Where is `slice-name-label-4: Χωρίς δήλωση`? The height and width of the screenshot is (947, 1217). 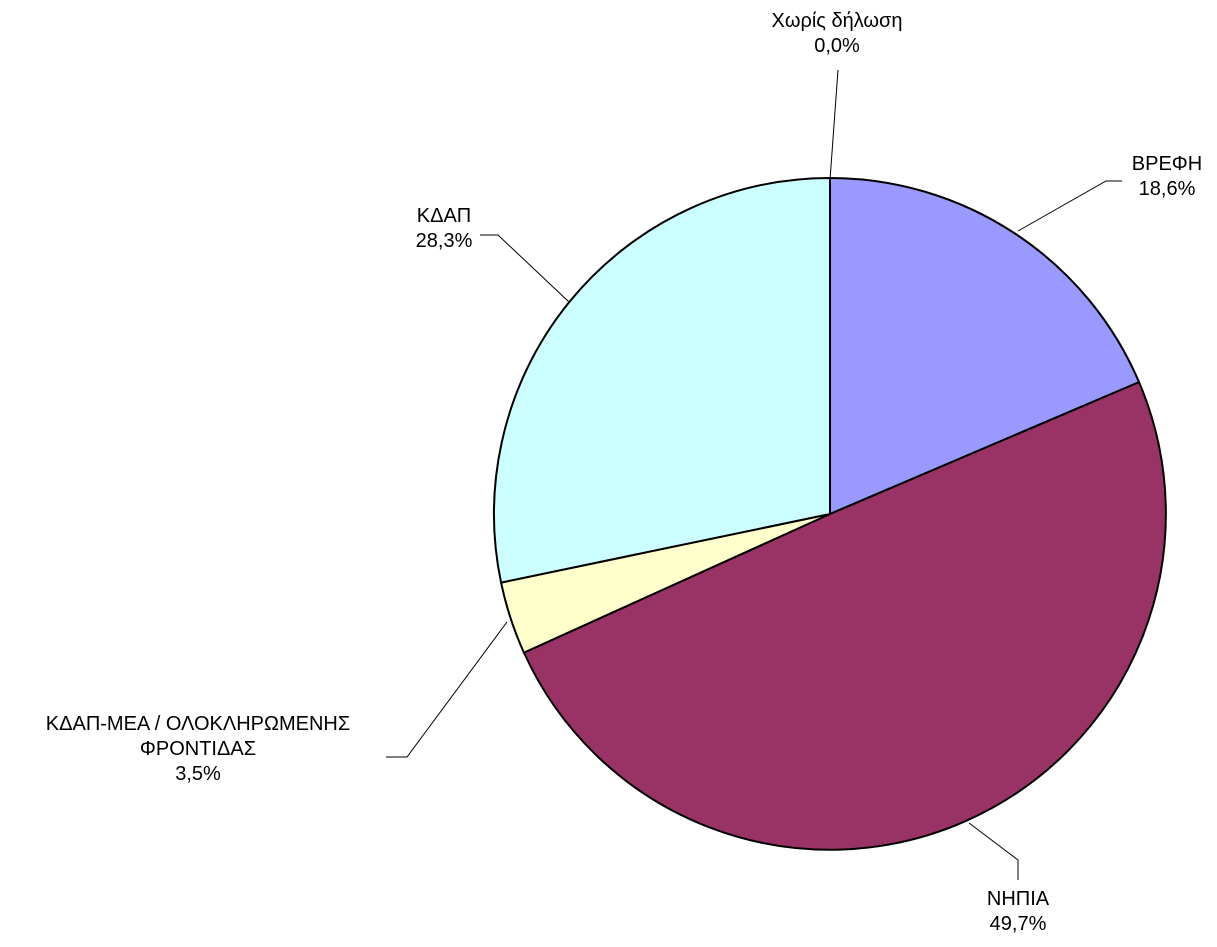
slice-name-label-4: Χωρίς δήλωση is located at coordinates (836, 21).